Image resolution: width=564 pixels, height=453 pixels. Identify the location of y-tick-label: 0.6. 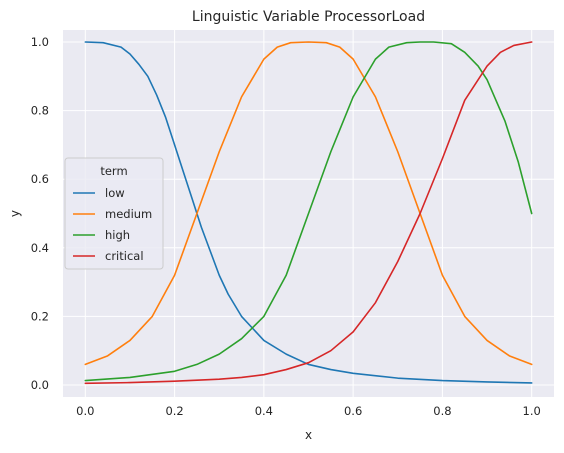
(40, 179).